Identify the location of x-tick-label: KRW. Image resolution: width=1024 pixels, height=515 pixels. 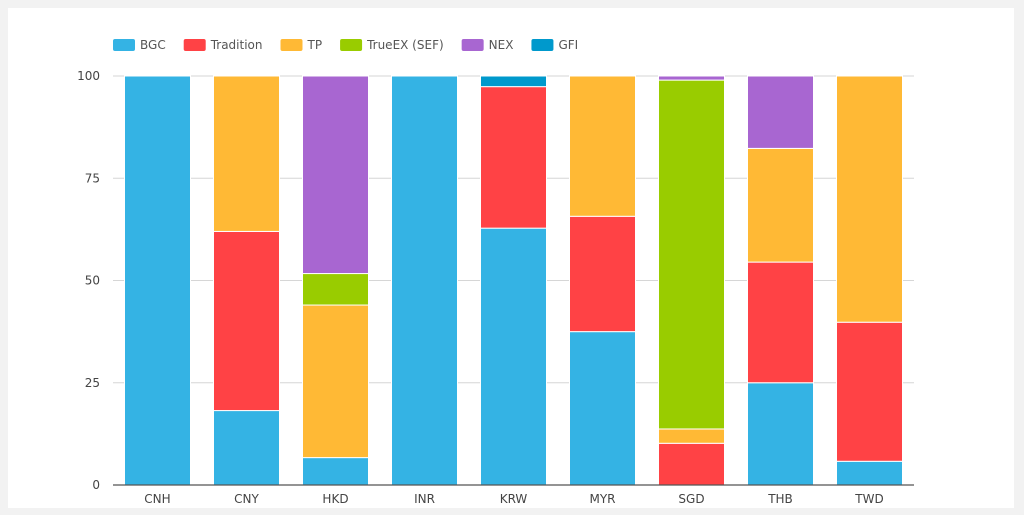
(514, 499).